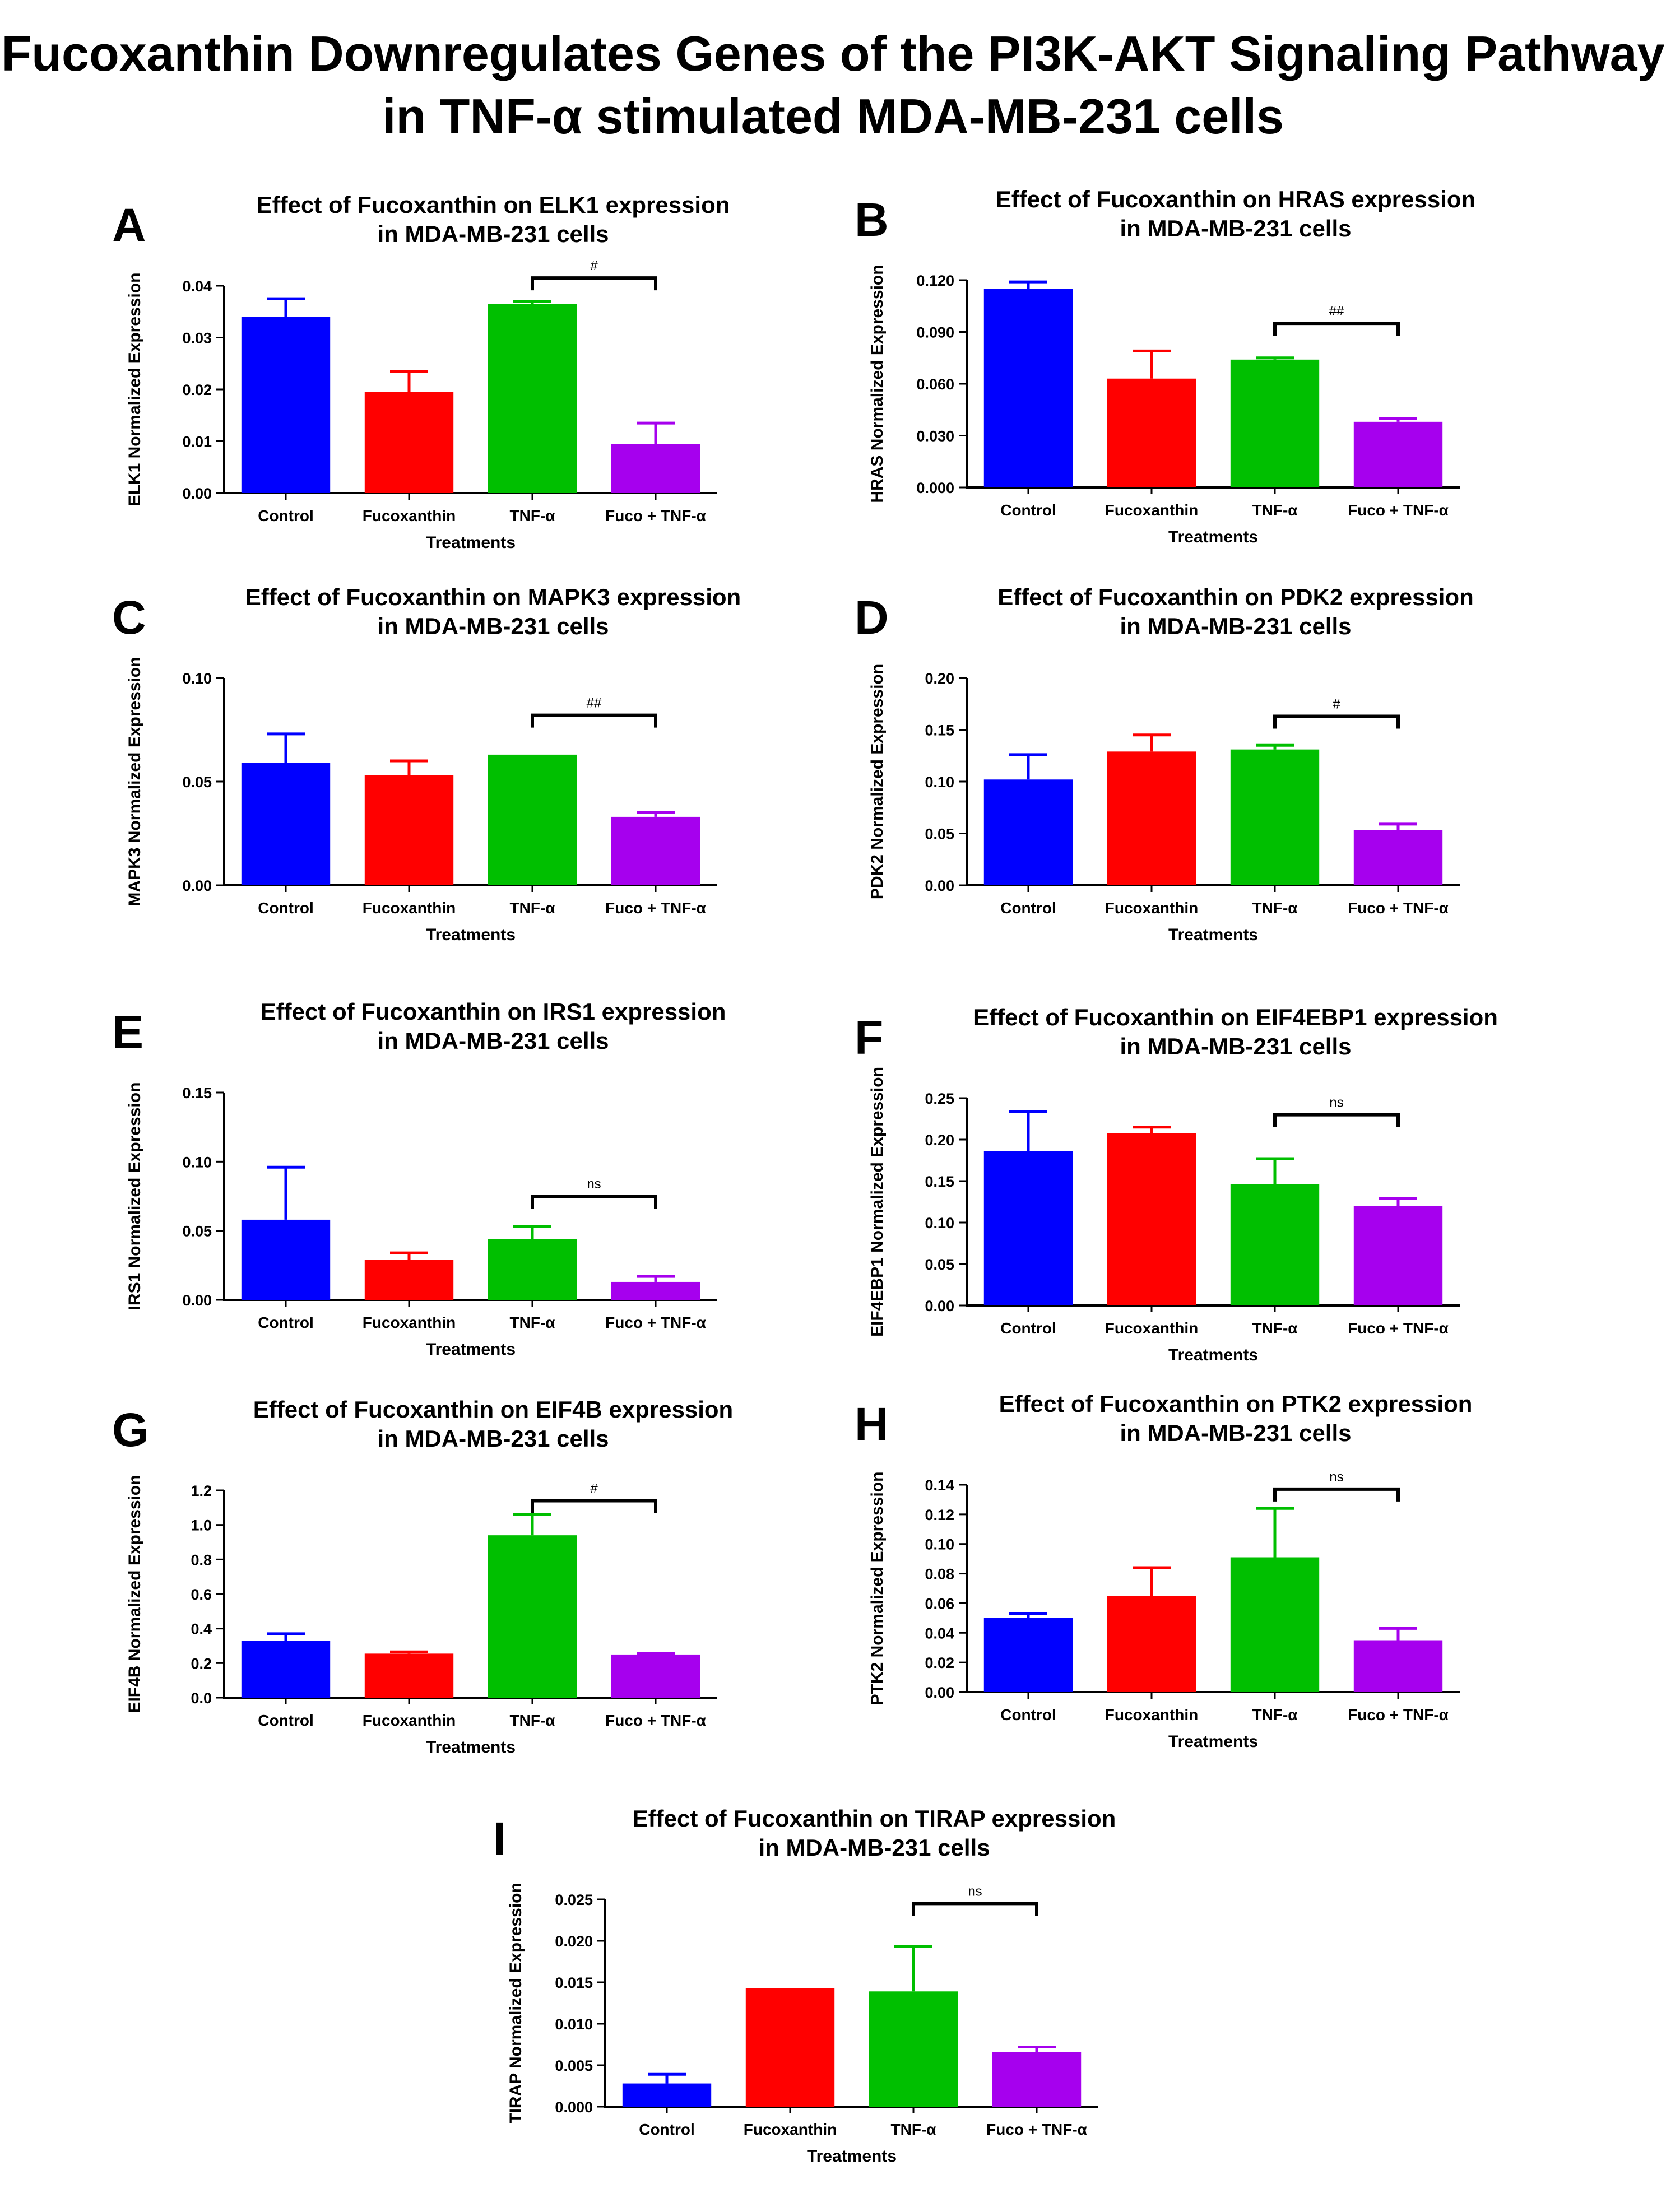 The height and width of the screenshot is (2212, 1666). What do you see at coordinates (135, 1196) in the screenshot?
I see `y-axis-label: IRS1 Normalized Expression` at bounding box center [135, 1196].